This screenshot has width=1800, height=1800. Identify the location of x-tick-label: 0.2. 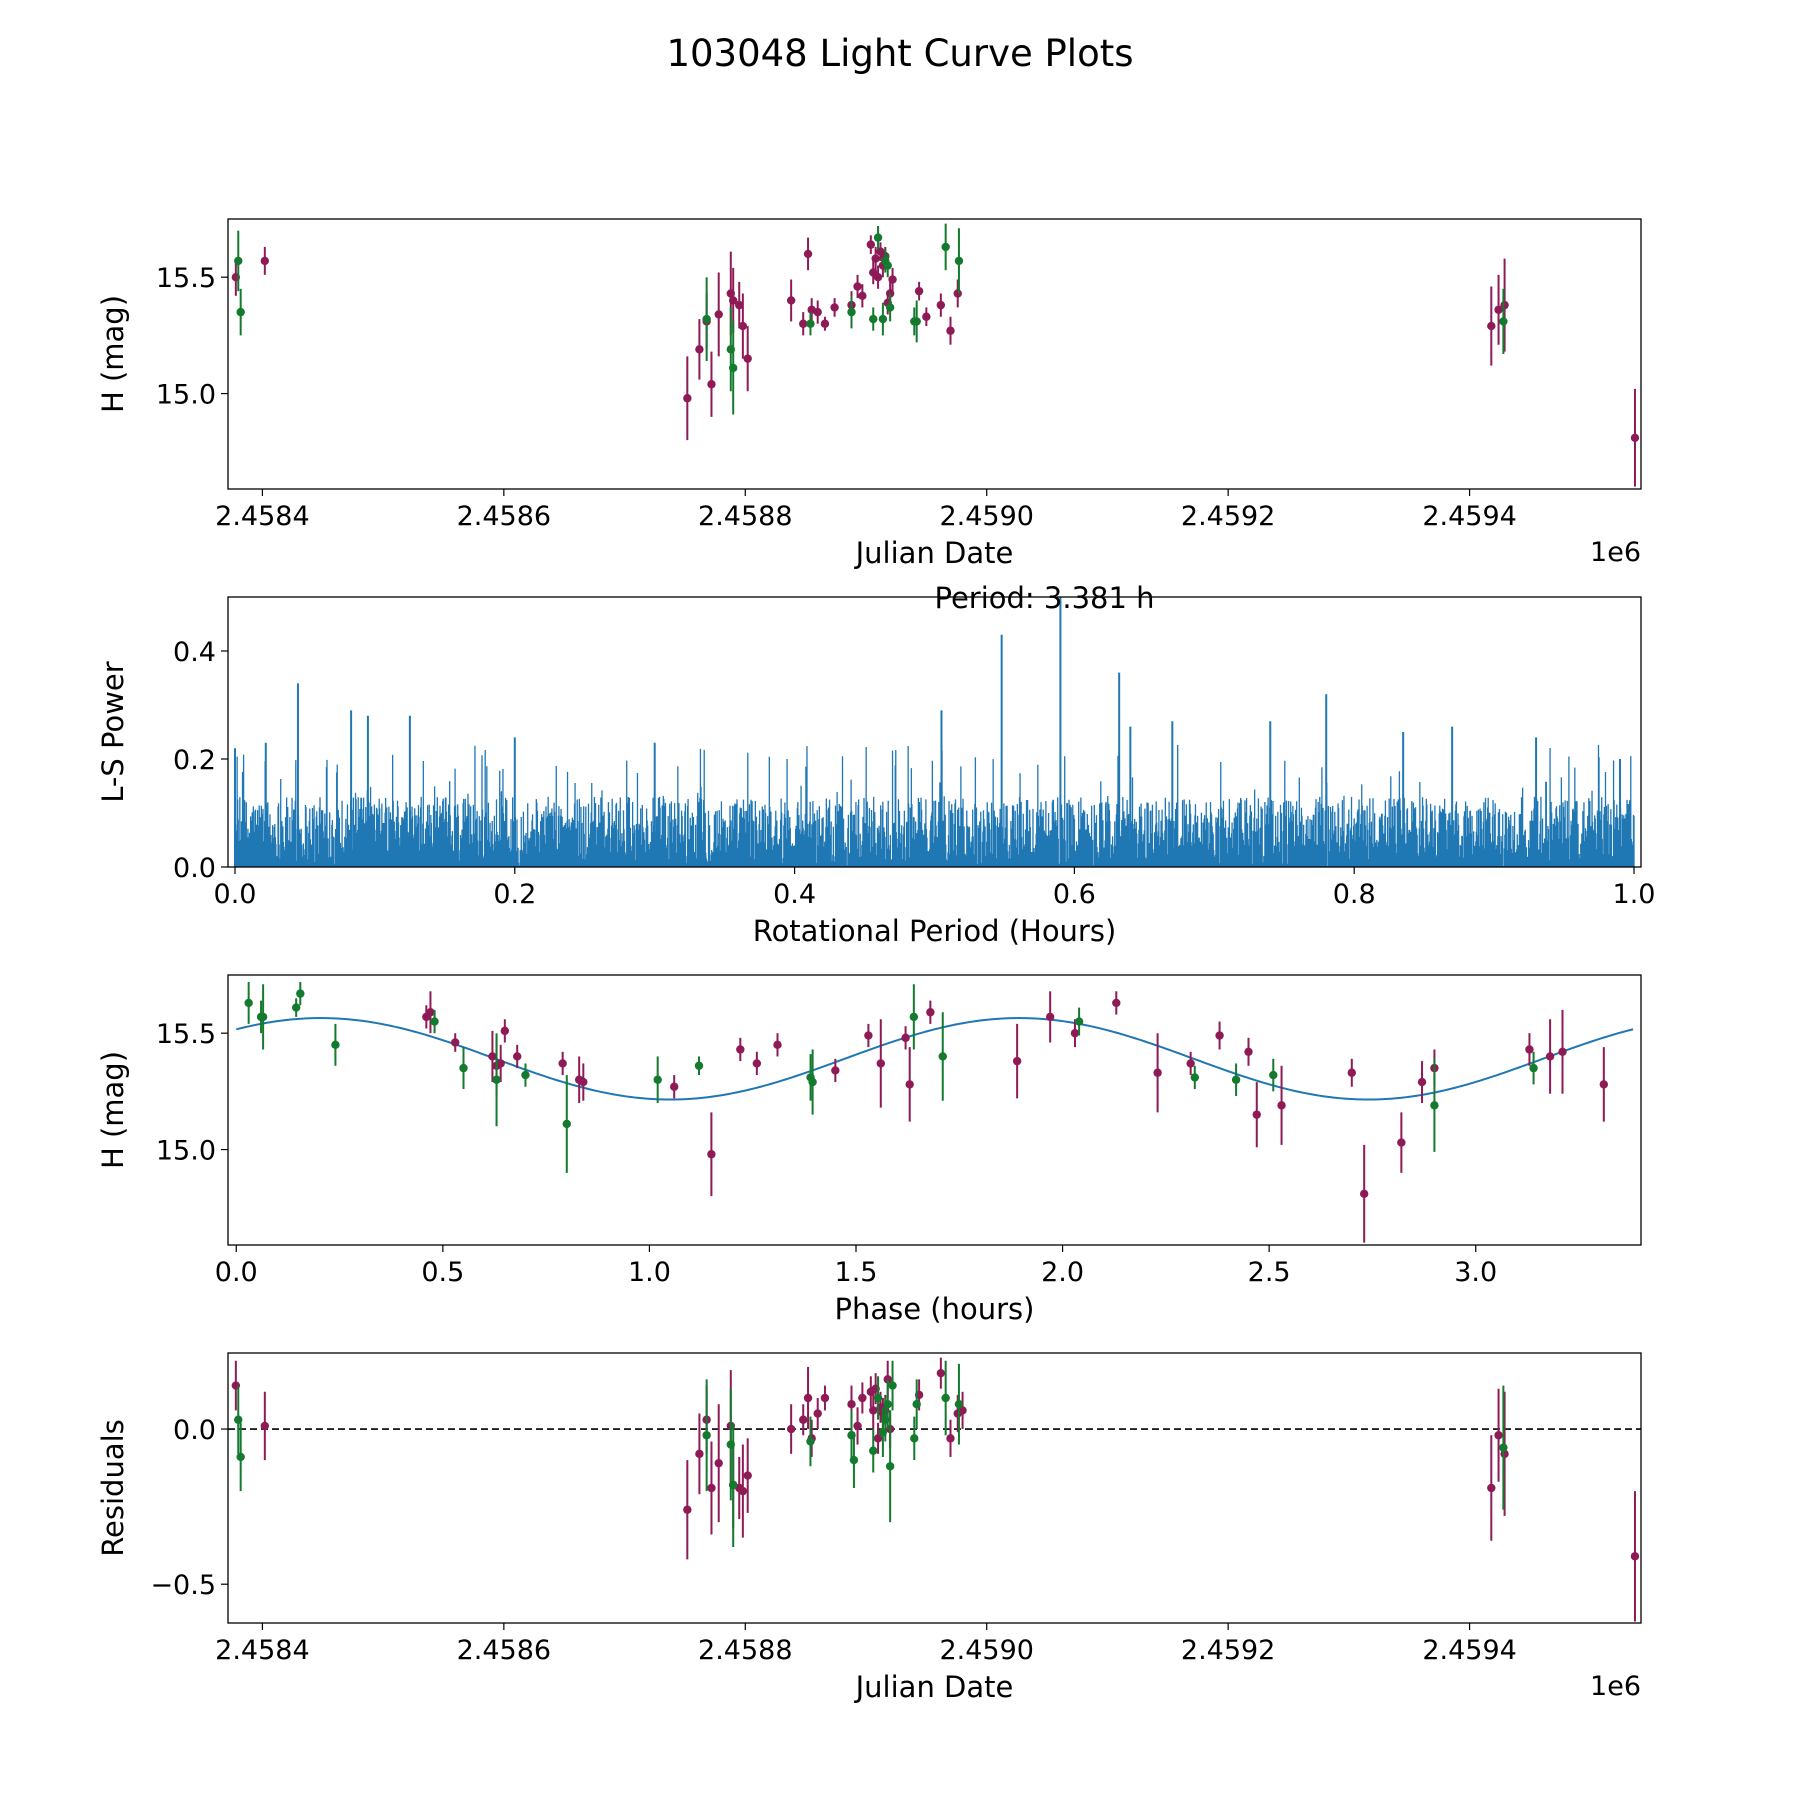
(514, 894).